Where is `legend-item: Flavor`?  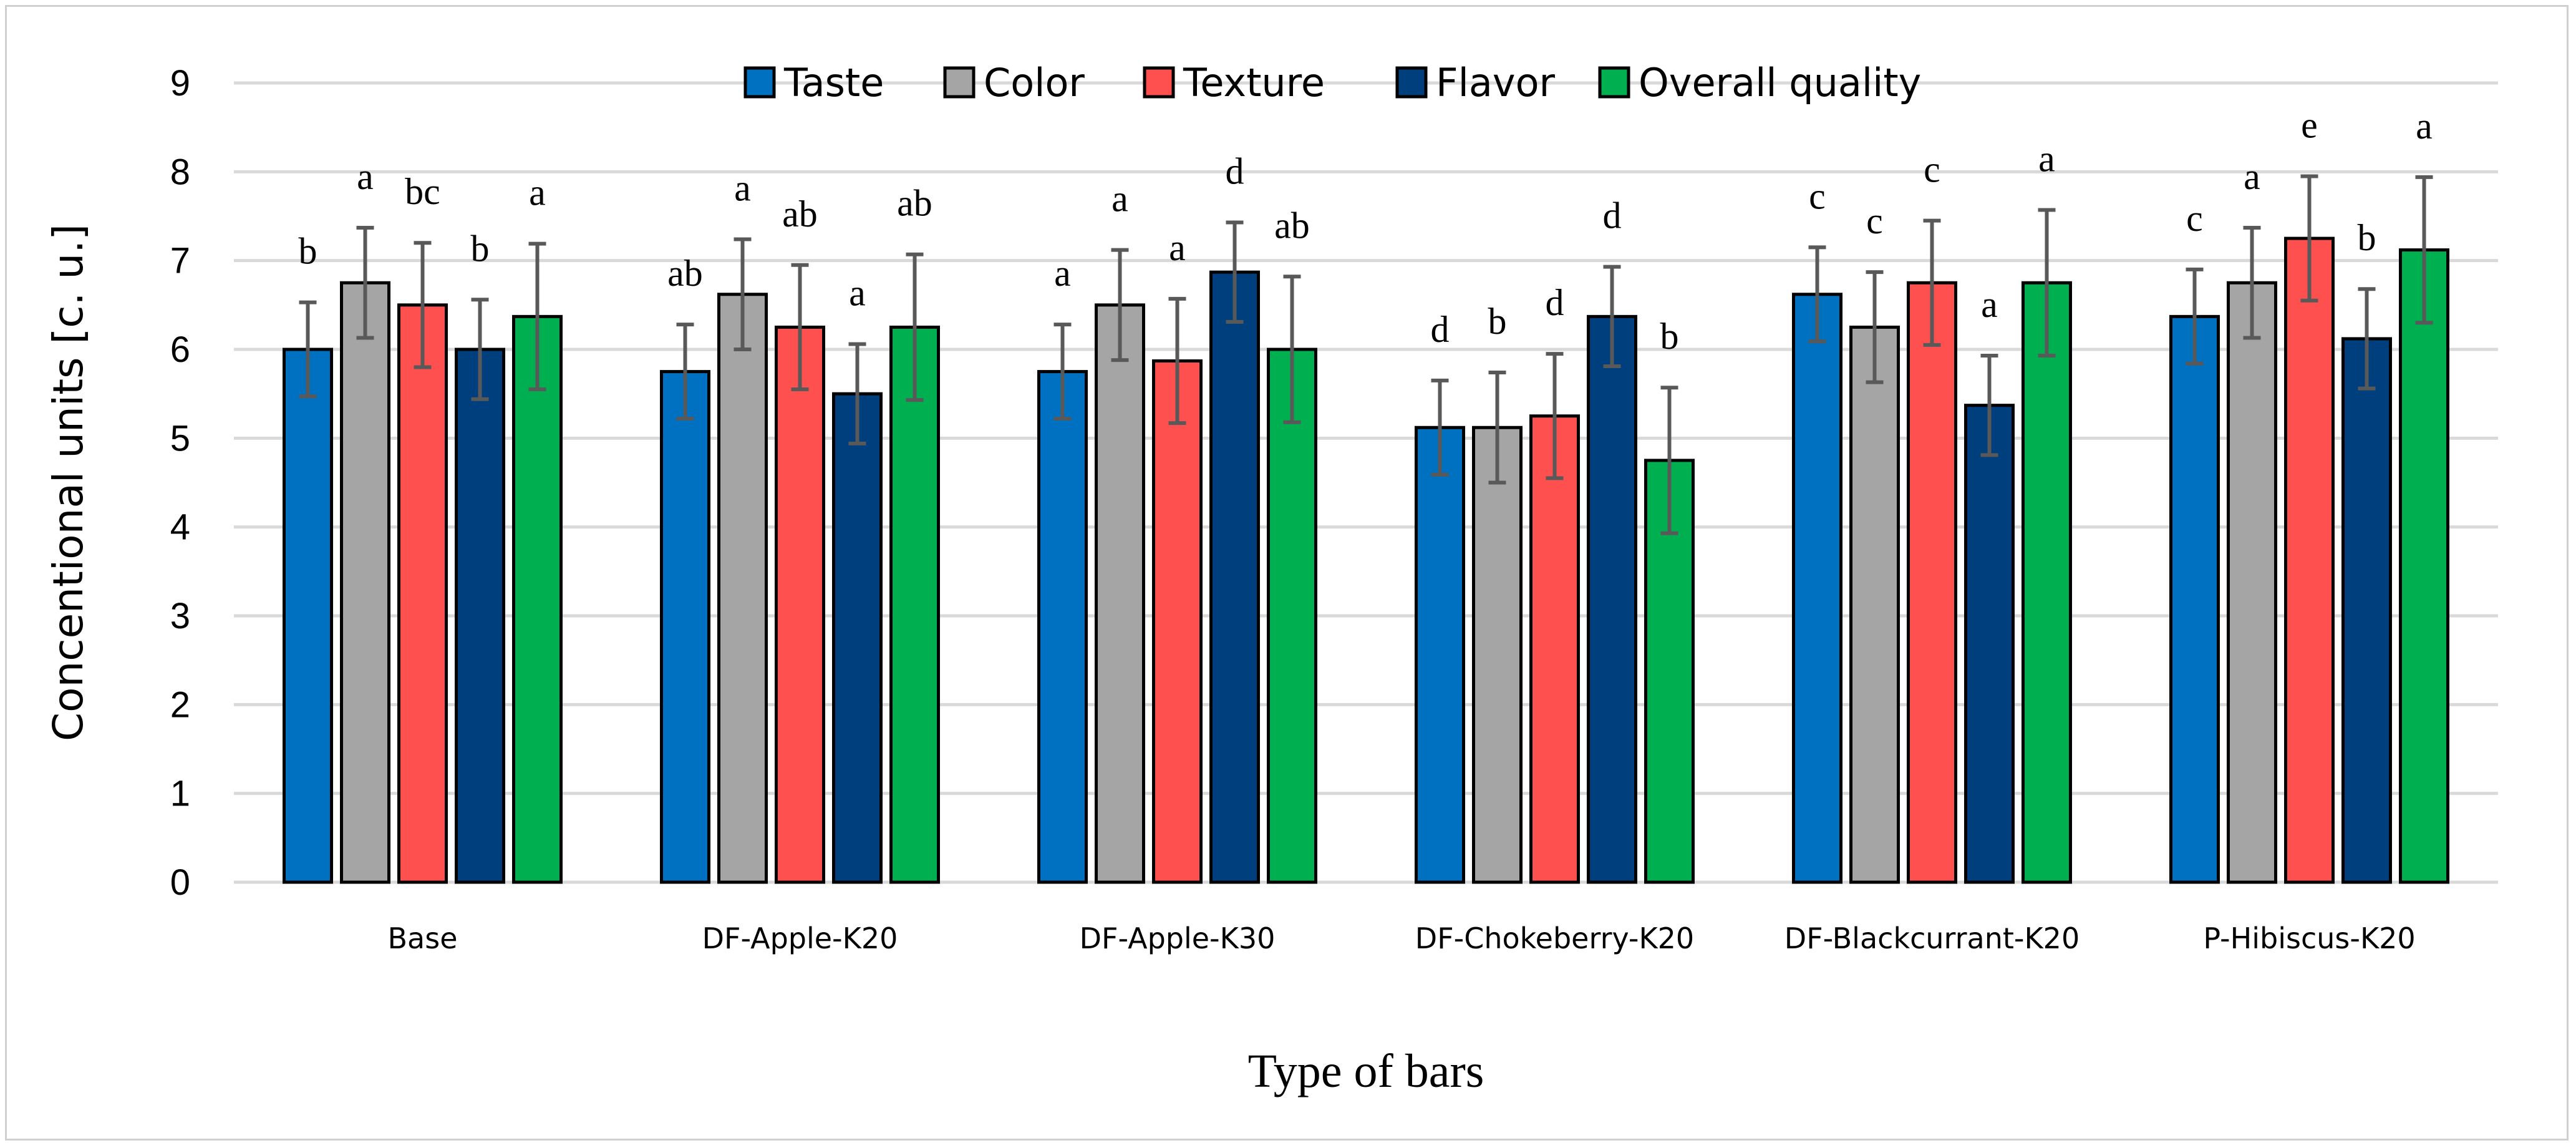
legend-item: Flavor is located at coordinates (1475, 82).